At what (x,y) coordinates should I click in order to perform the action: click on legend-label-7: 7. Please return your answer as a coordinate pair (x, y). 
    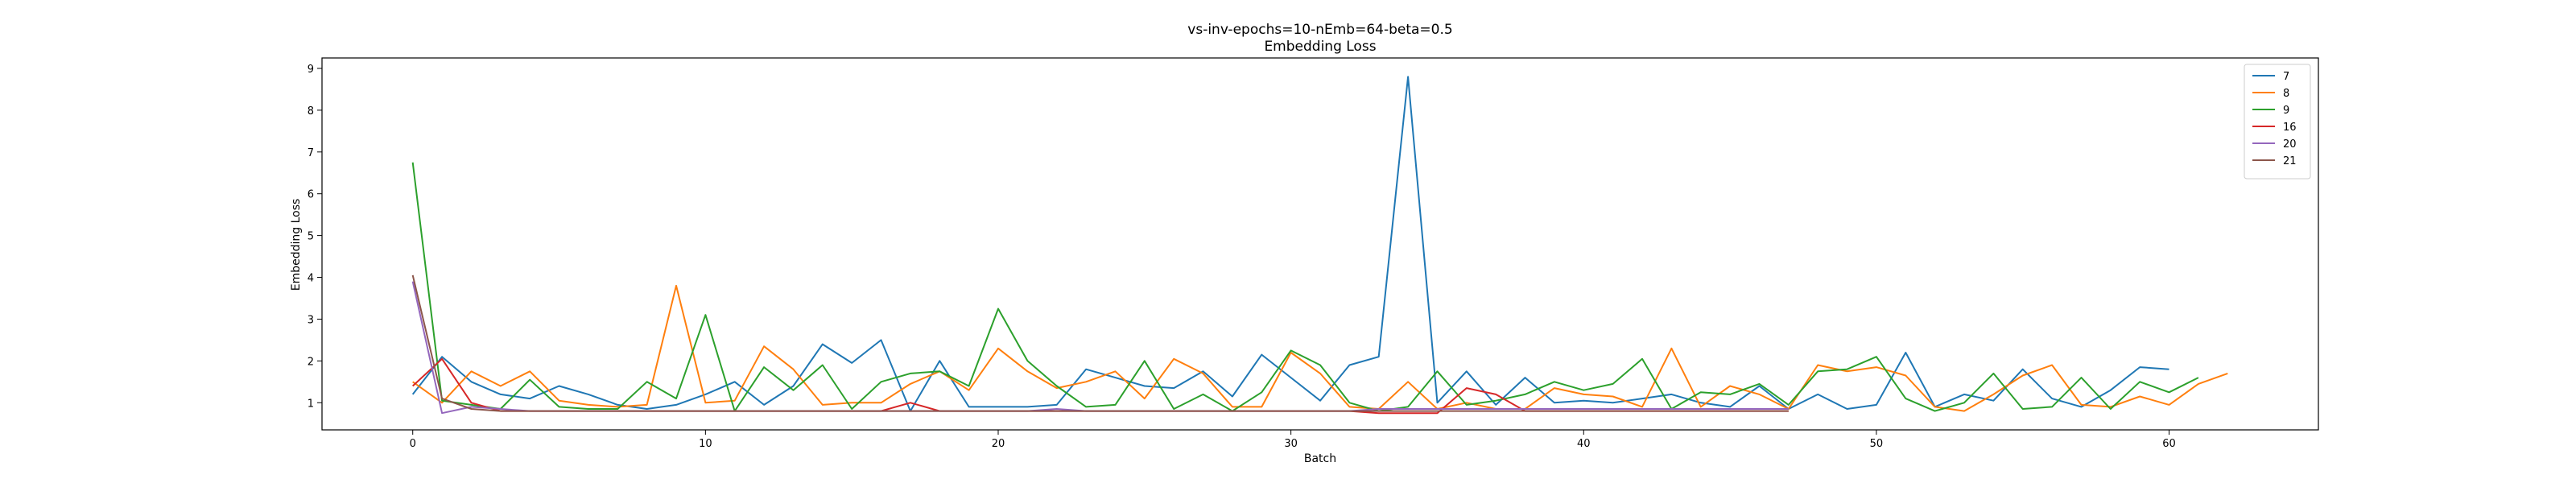
    Looking at the image, I should click on (2286, 77).